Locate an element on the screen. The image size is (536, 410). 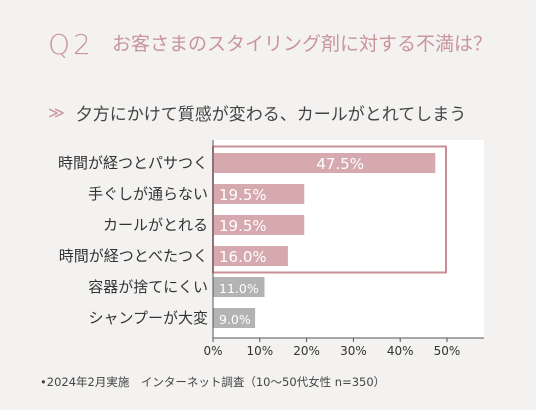
x-tick-label: 40% is located at coordinates (400, 351).